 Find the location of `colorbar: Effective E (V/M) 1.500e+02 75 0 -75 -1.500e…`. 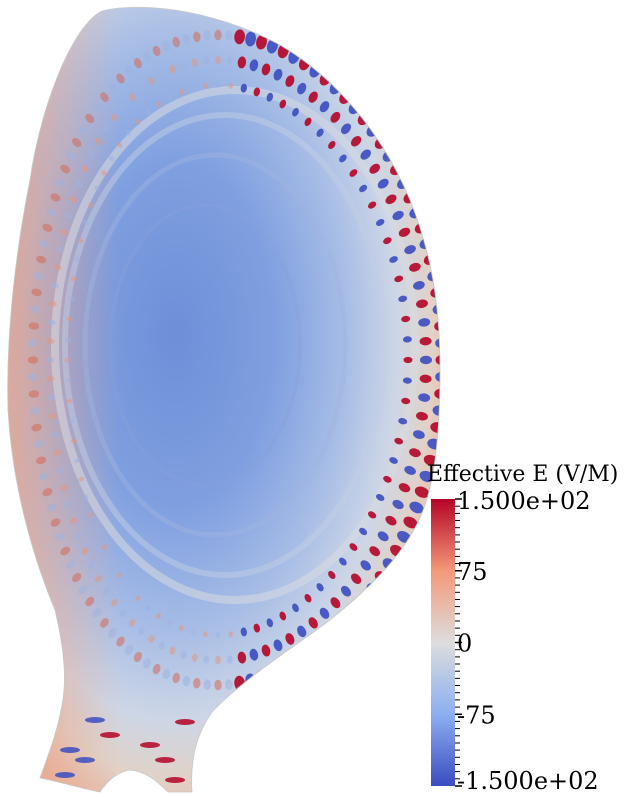

colorbar: Effective E (V/M) 1.500e+02 75 0 -75 -1.500e… is located at coordinates (522, 628).